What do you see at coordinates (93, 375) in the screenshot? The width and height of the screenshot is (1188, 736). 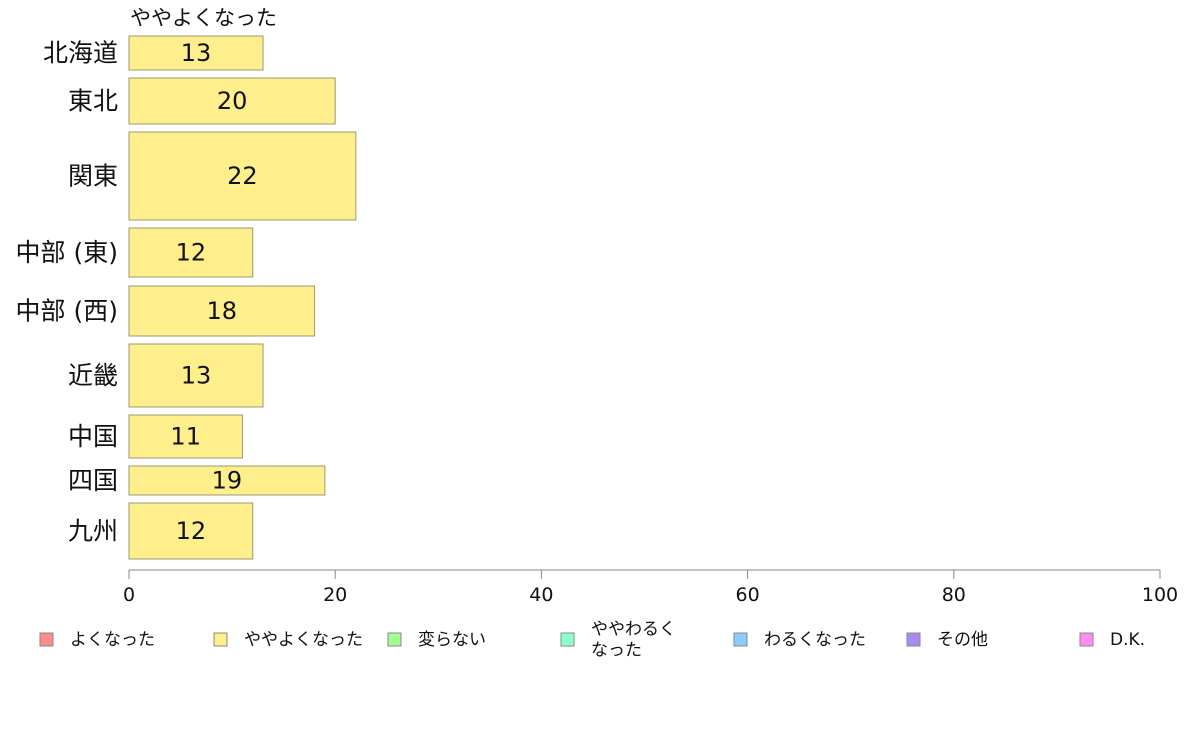 I see `category-label: 近畿` at bounding box center [93, 375].